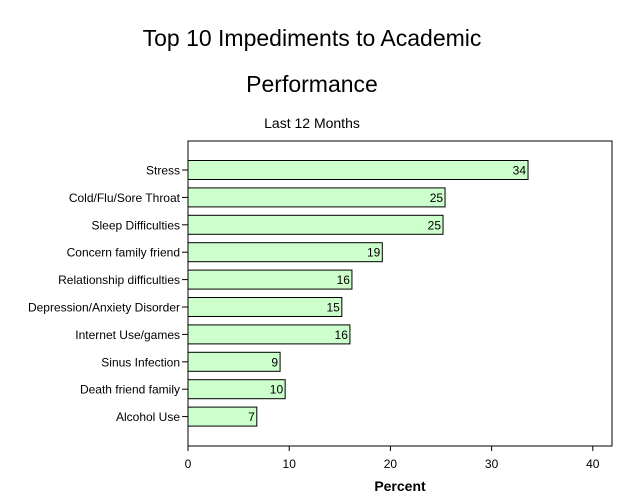  I want to click on x-tick-label-10: 10, so click(290, 464).